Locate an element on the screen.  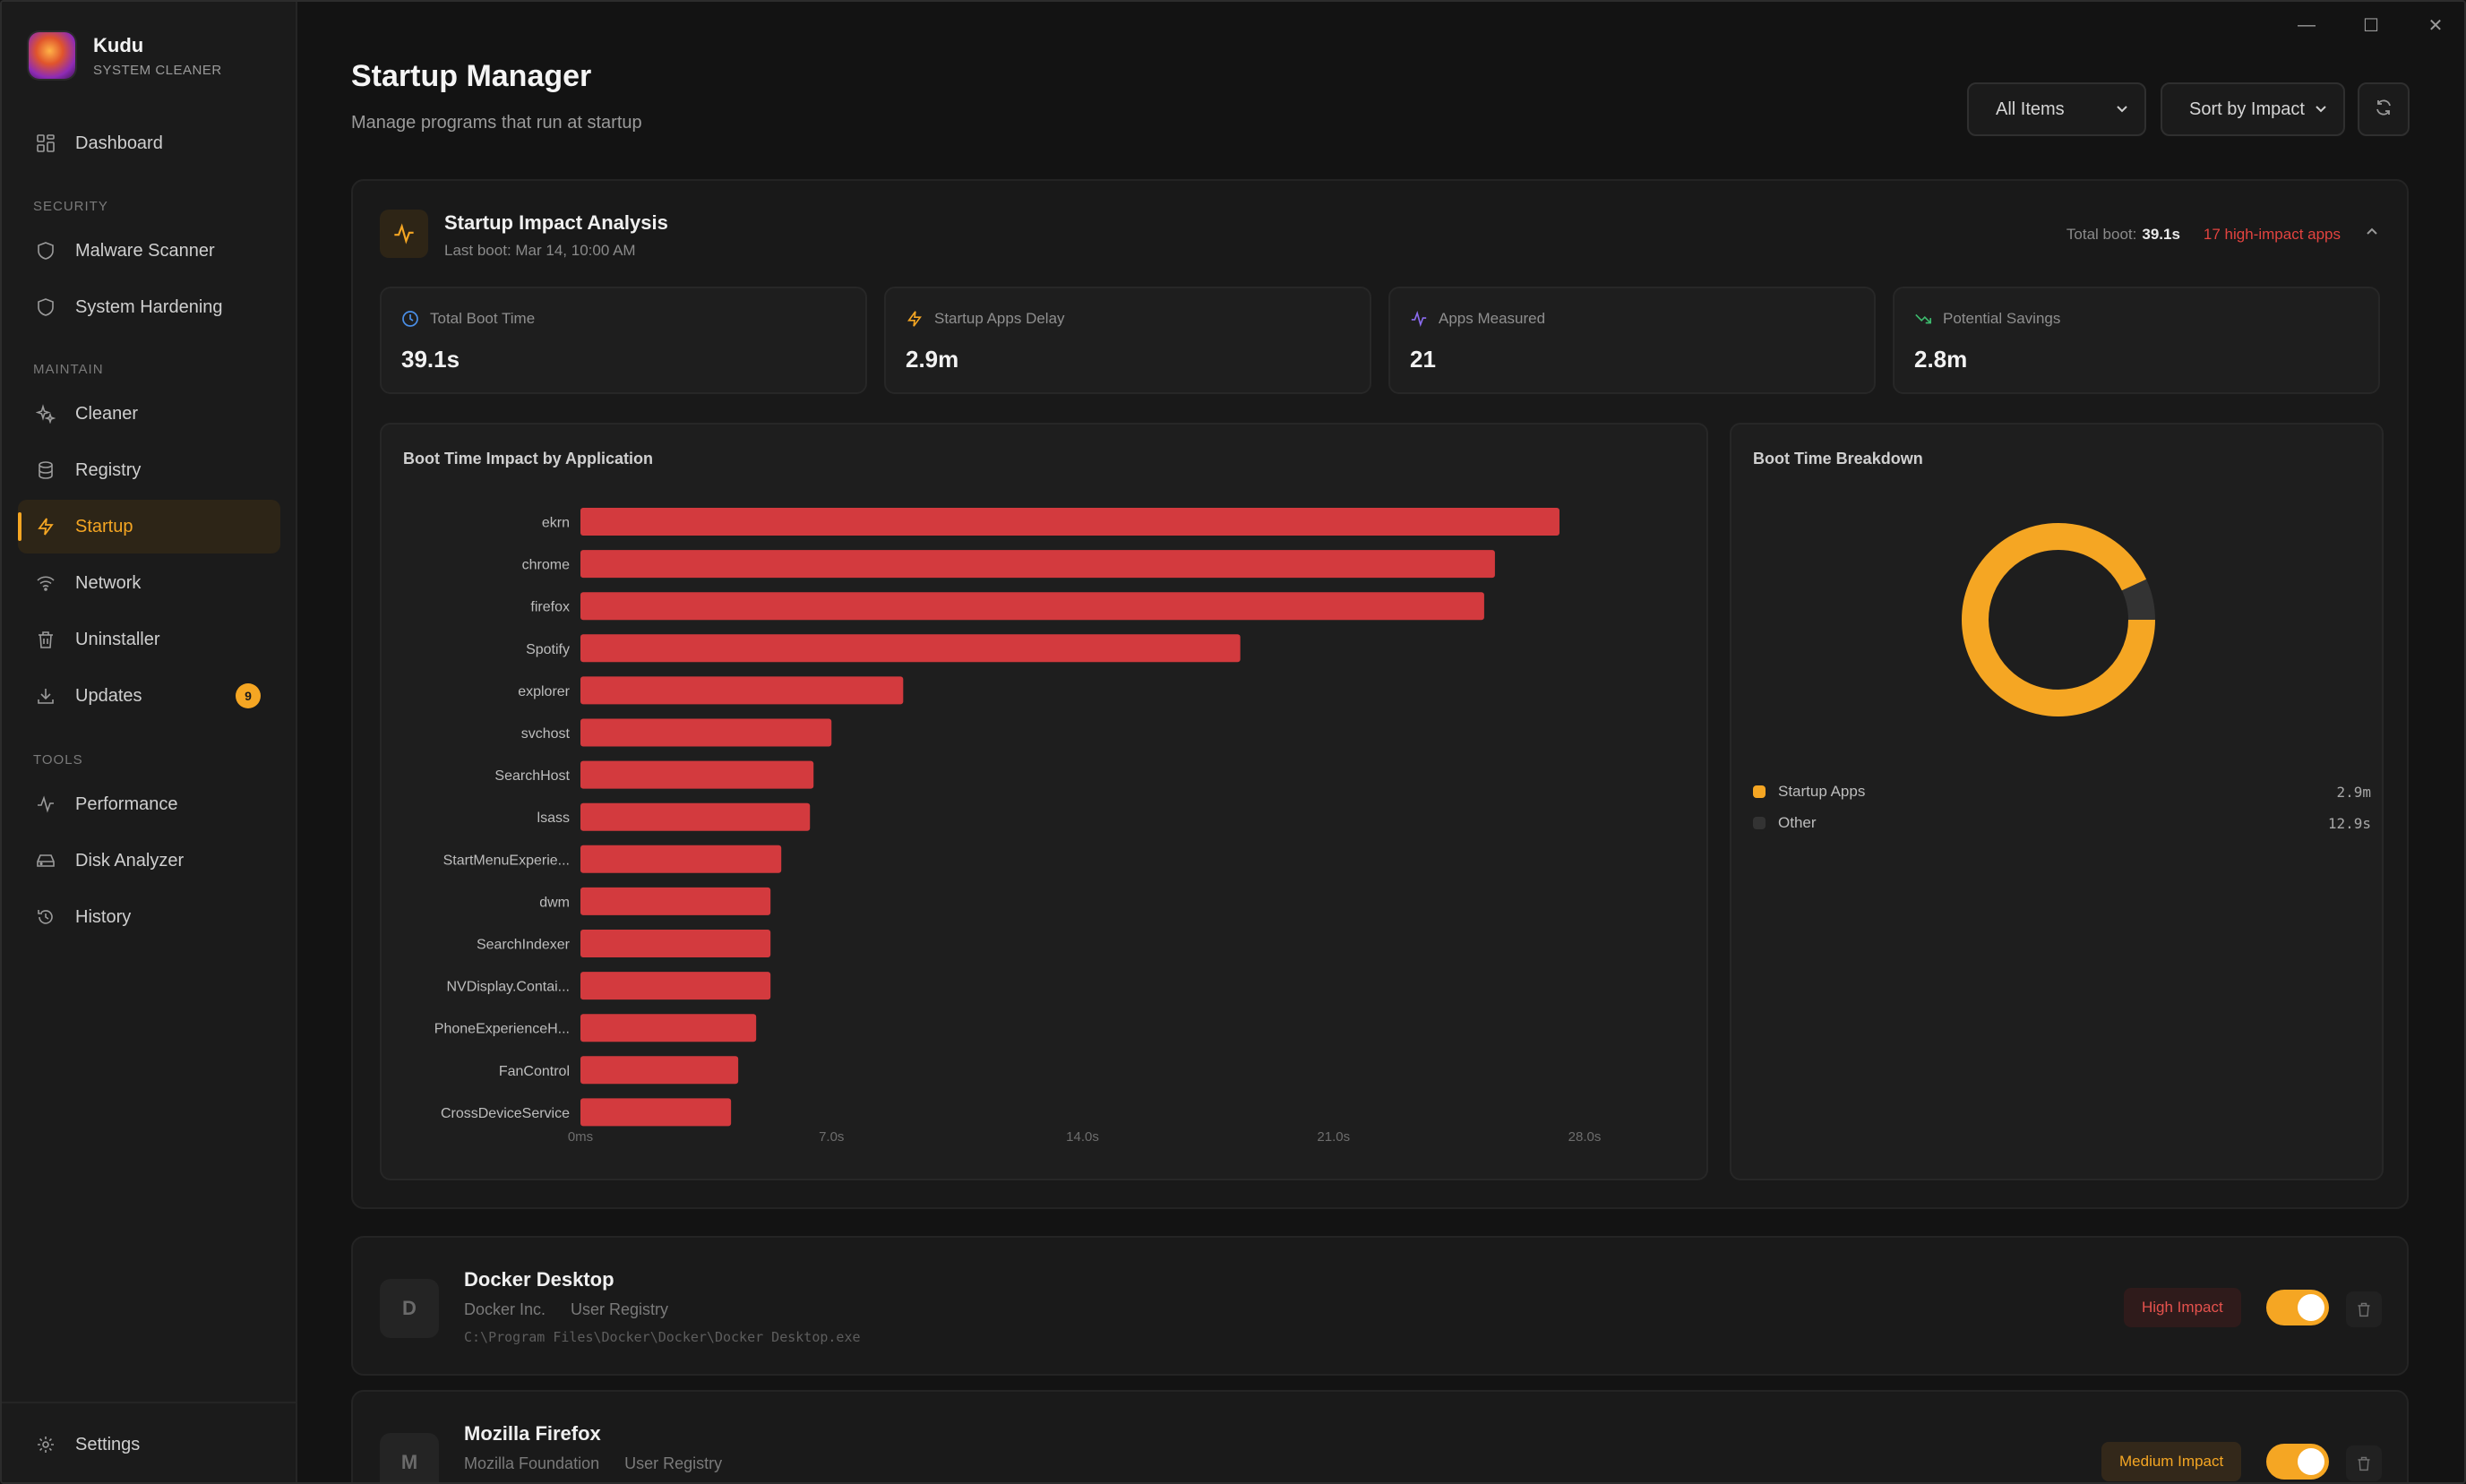
sidebar-item-label: Malware Scanner is located at coordinates (145, 250).